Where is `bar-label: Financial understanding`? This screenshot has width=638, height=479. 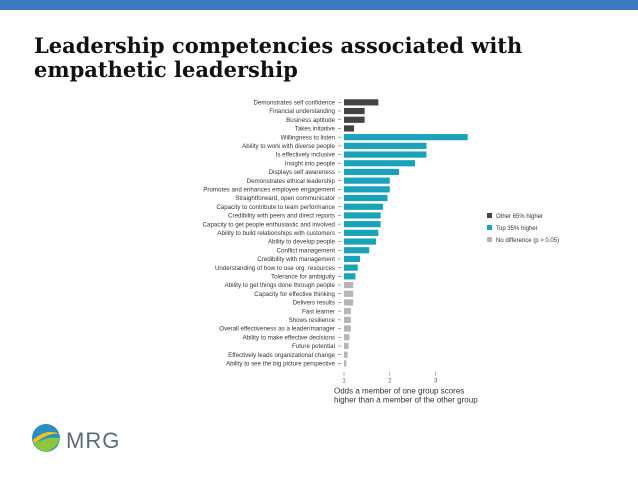
bar-label: Financial understanding is located at coordinates (302, 111).